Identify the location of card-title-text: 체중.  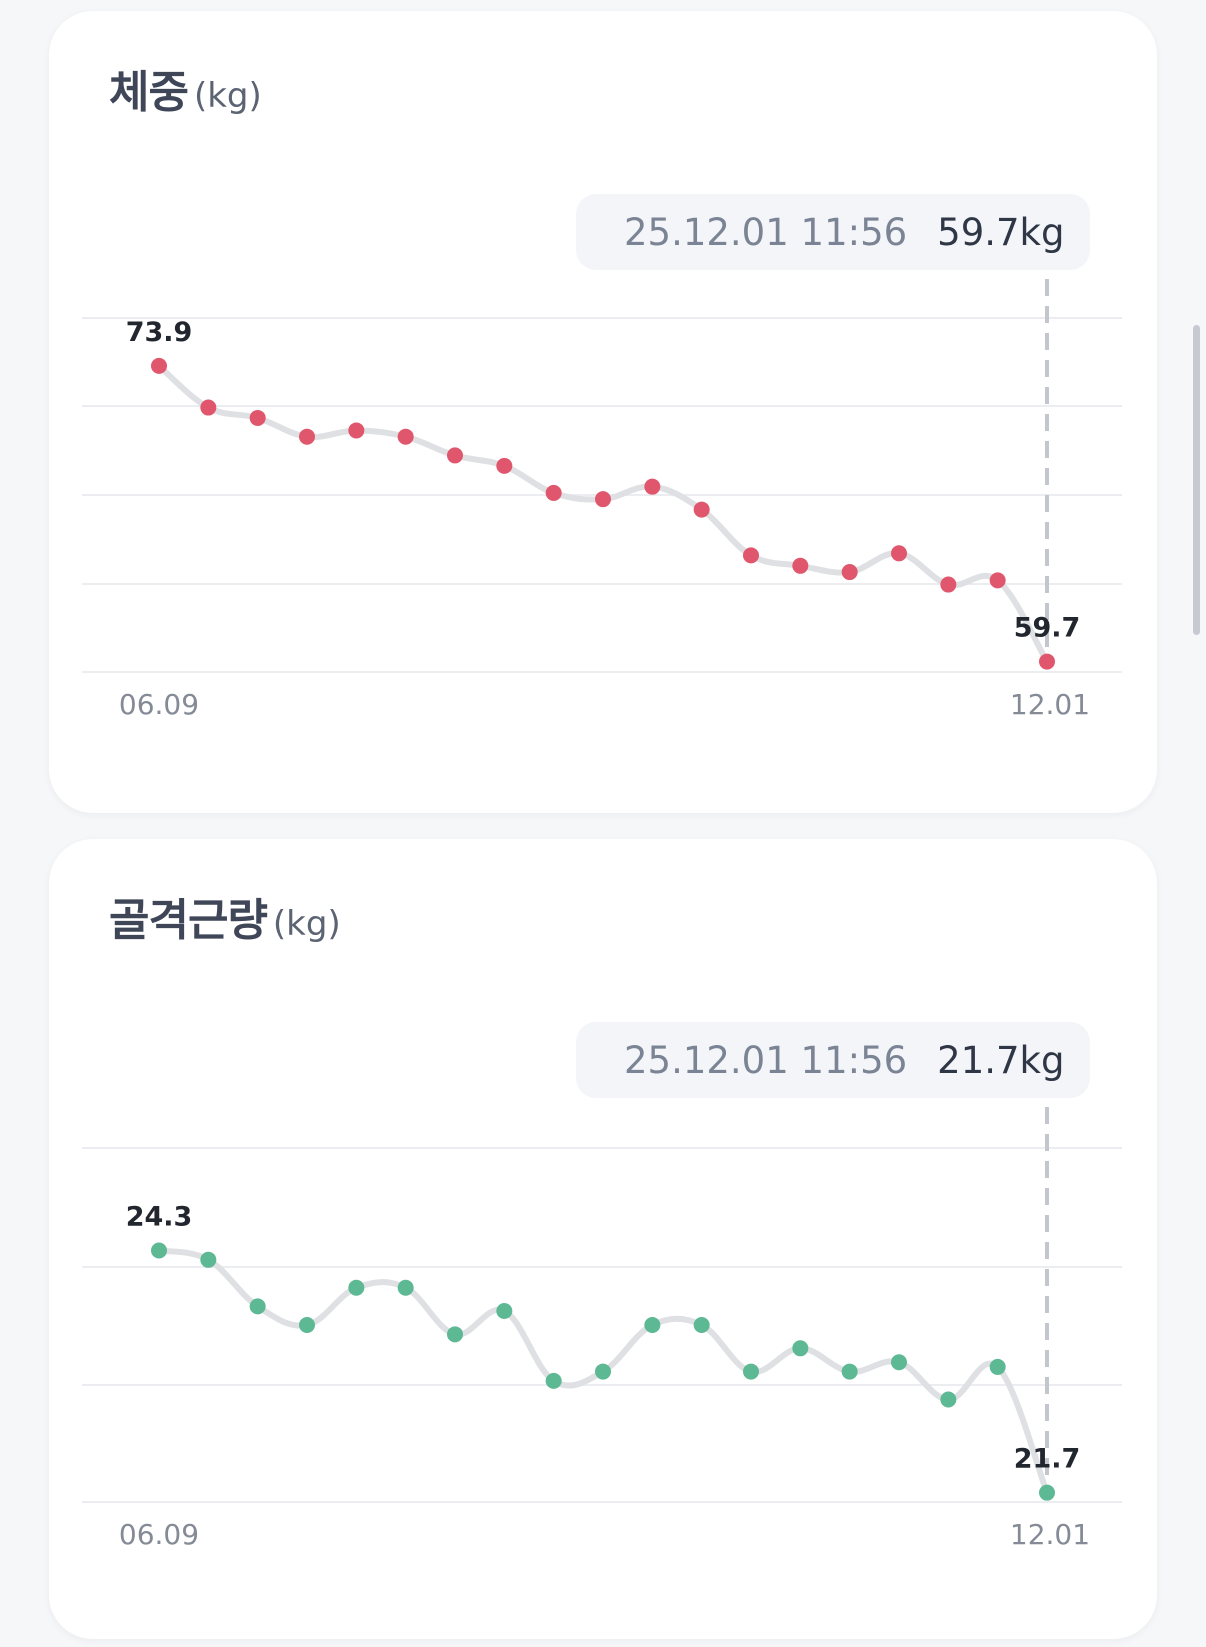
(149, 92).